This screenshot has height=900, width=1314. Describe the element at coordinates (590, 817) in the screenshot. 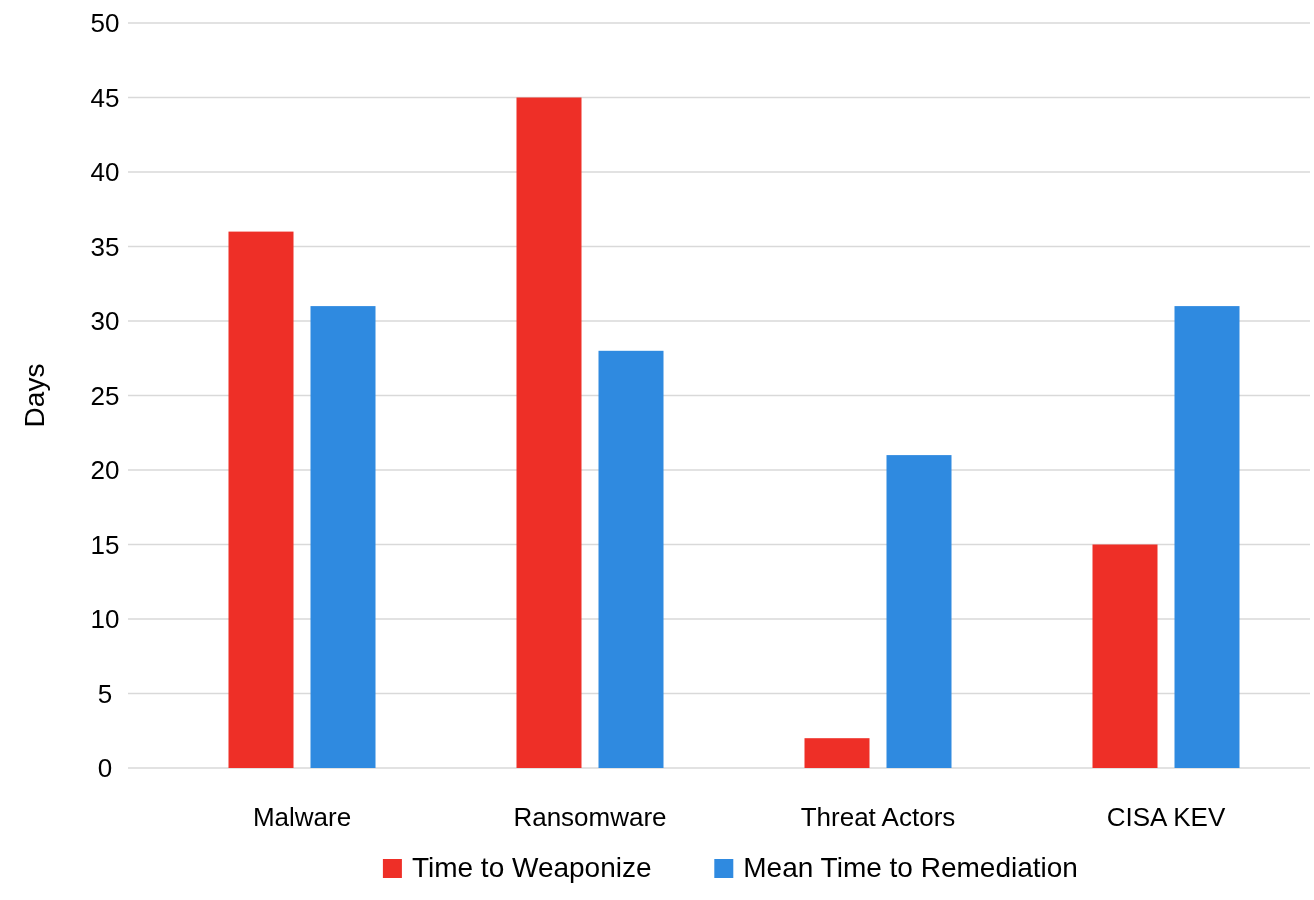

I see `x-tick-label: Ransomware` at that location.